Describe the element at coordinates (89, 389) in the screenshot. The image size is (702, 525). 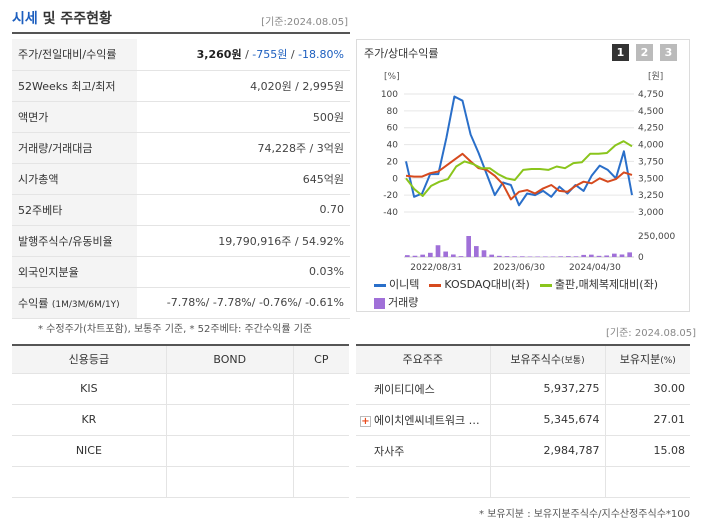
I see `table-cell: KIS` at that location.